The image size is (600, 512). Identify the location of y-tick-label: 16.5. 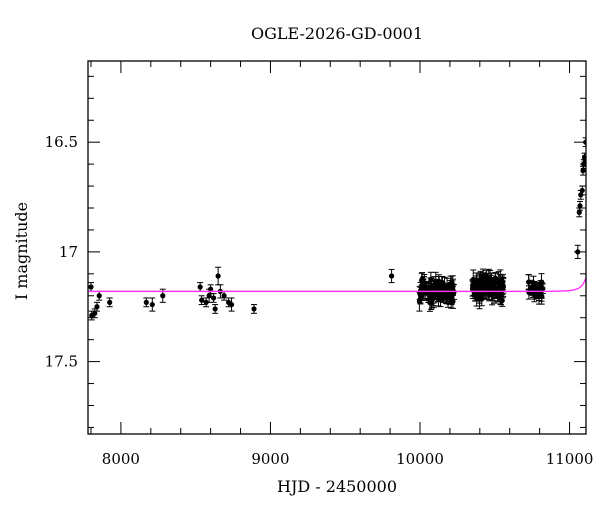
(61, 142).